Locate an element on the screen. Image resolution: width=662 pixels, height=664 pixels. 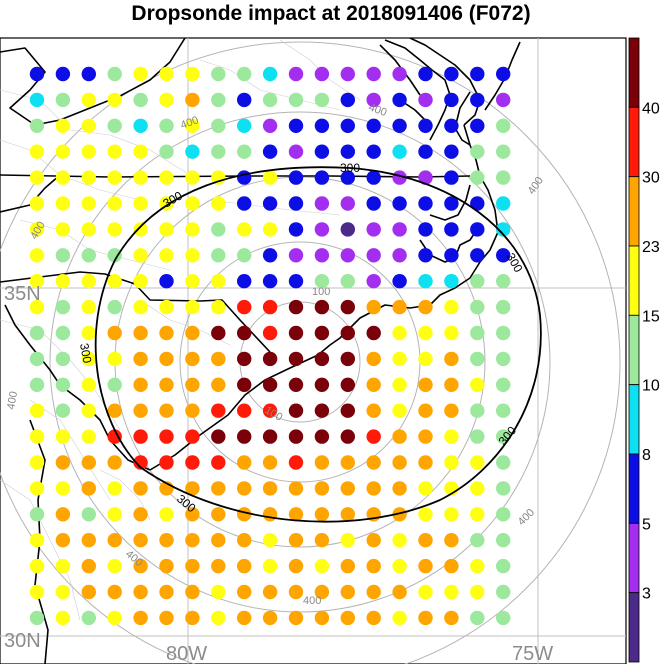
chart-title: Dropsonde impact at 2018091406 (F072) is located at coordinates (331, 13).